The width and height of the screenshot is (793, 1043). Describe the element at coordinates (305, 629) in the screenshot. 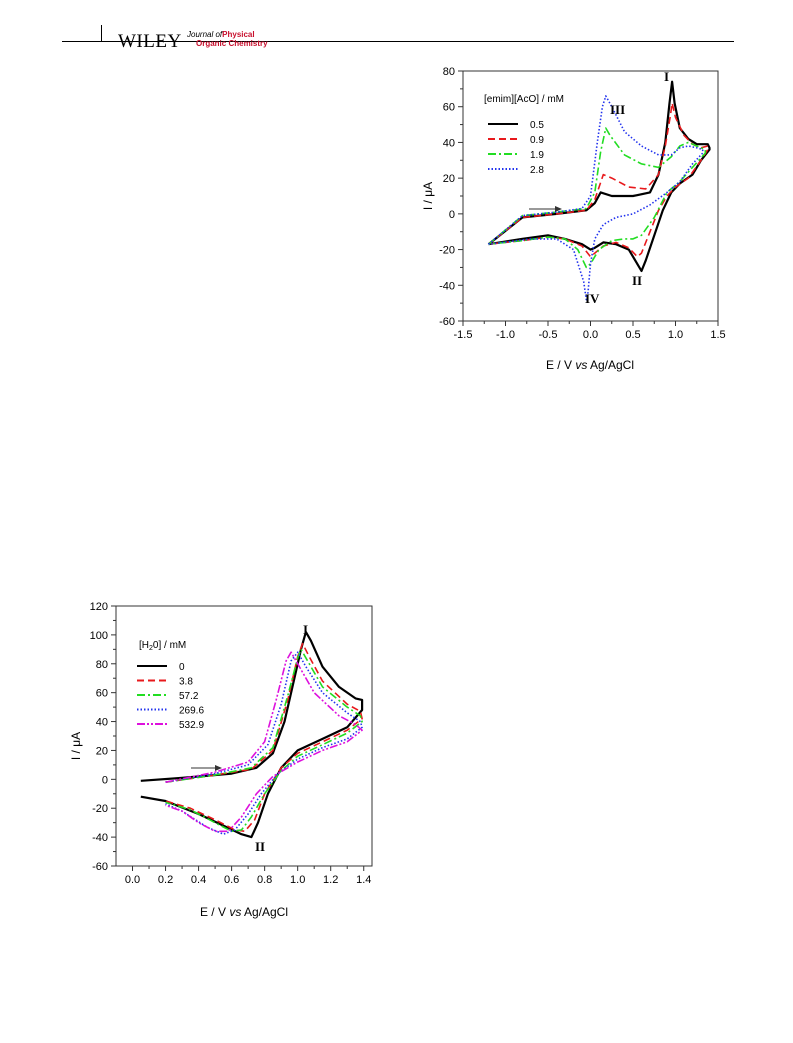

I see `bottom-peak-I: I` at that location.